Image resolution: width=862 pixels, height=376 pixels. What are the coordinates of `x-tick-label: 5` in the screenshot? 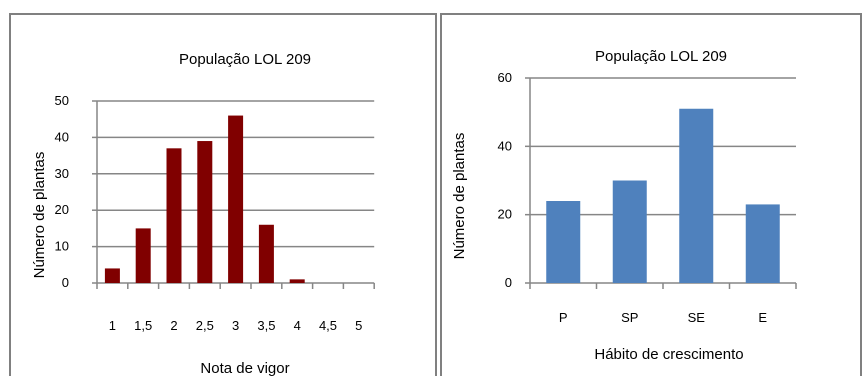 It's located at (358, 325).